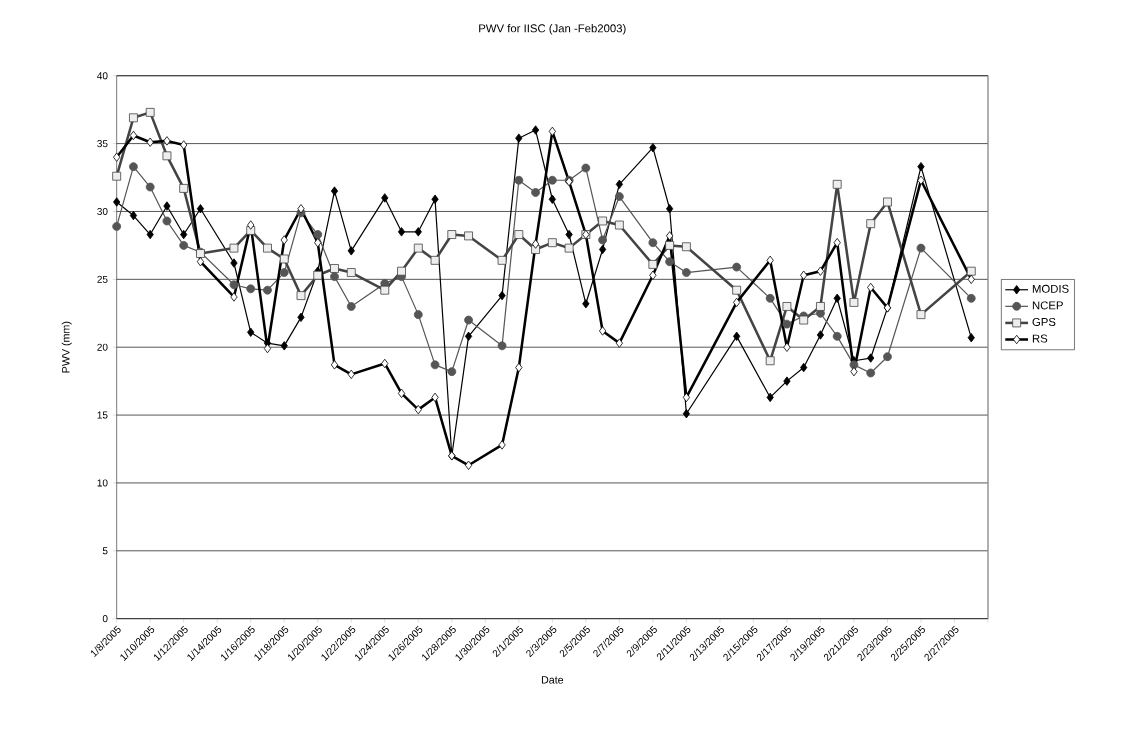 The width and height of the screenshot is (1124, 740). What do you see at coordinates (66, 347) in the screenshot?
I see `y-axis-title: PWV (mm)` at bounding box center [66, 347].